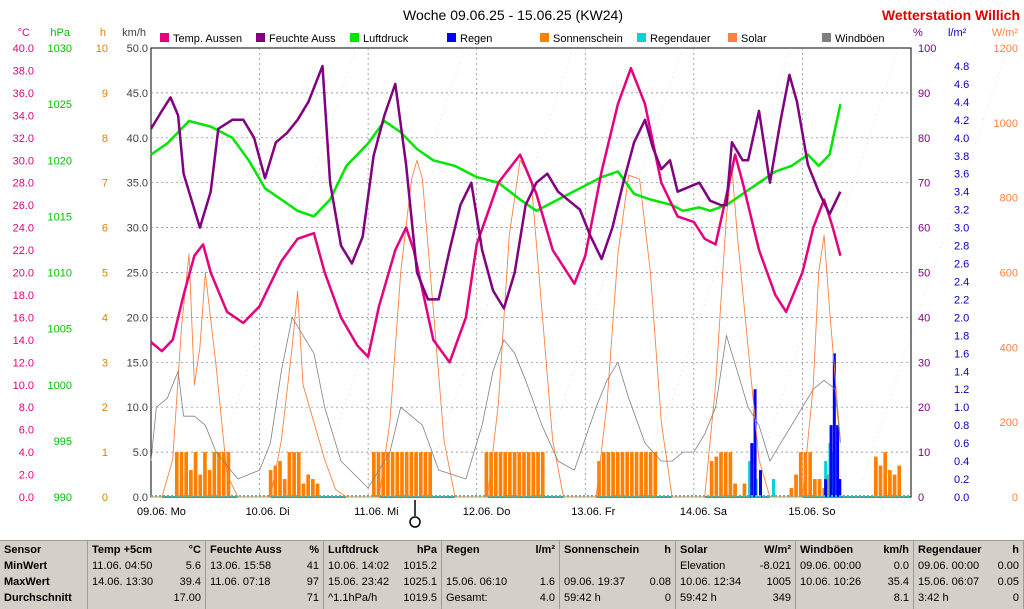  I want to click on table-cell-value: 71, so click(312, 598).